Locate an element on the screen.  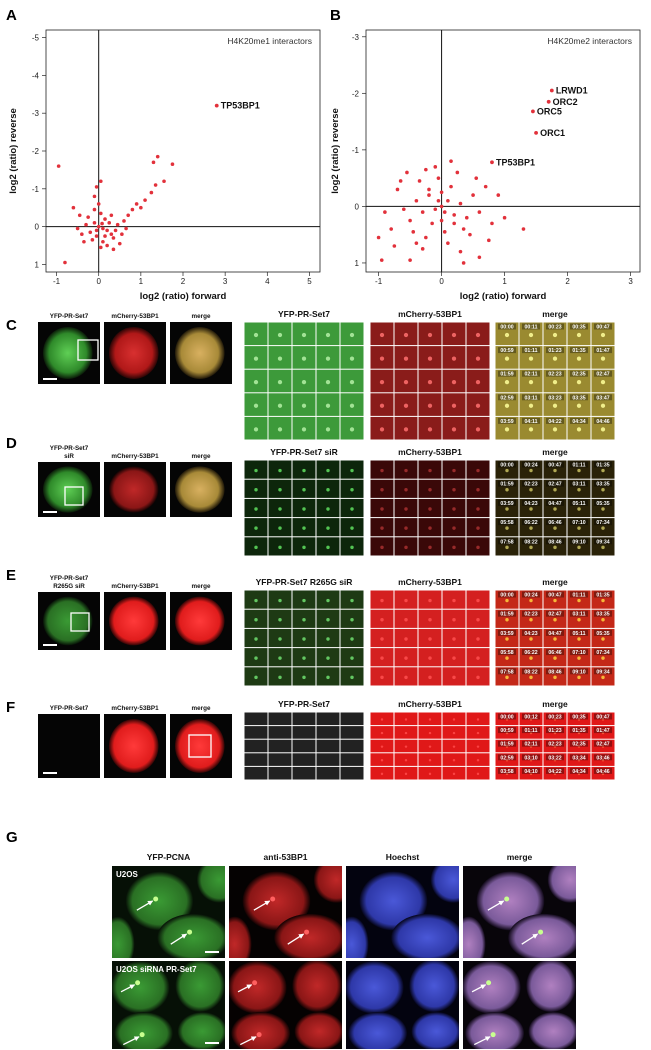
timestamp: 02:23 is located at coordinates (530, 485).